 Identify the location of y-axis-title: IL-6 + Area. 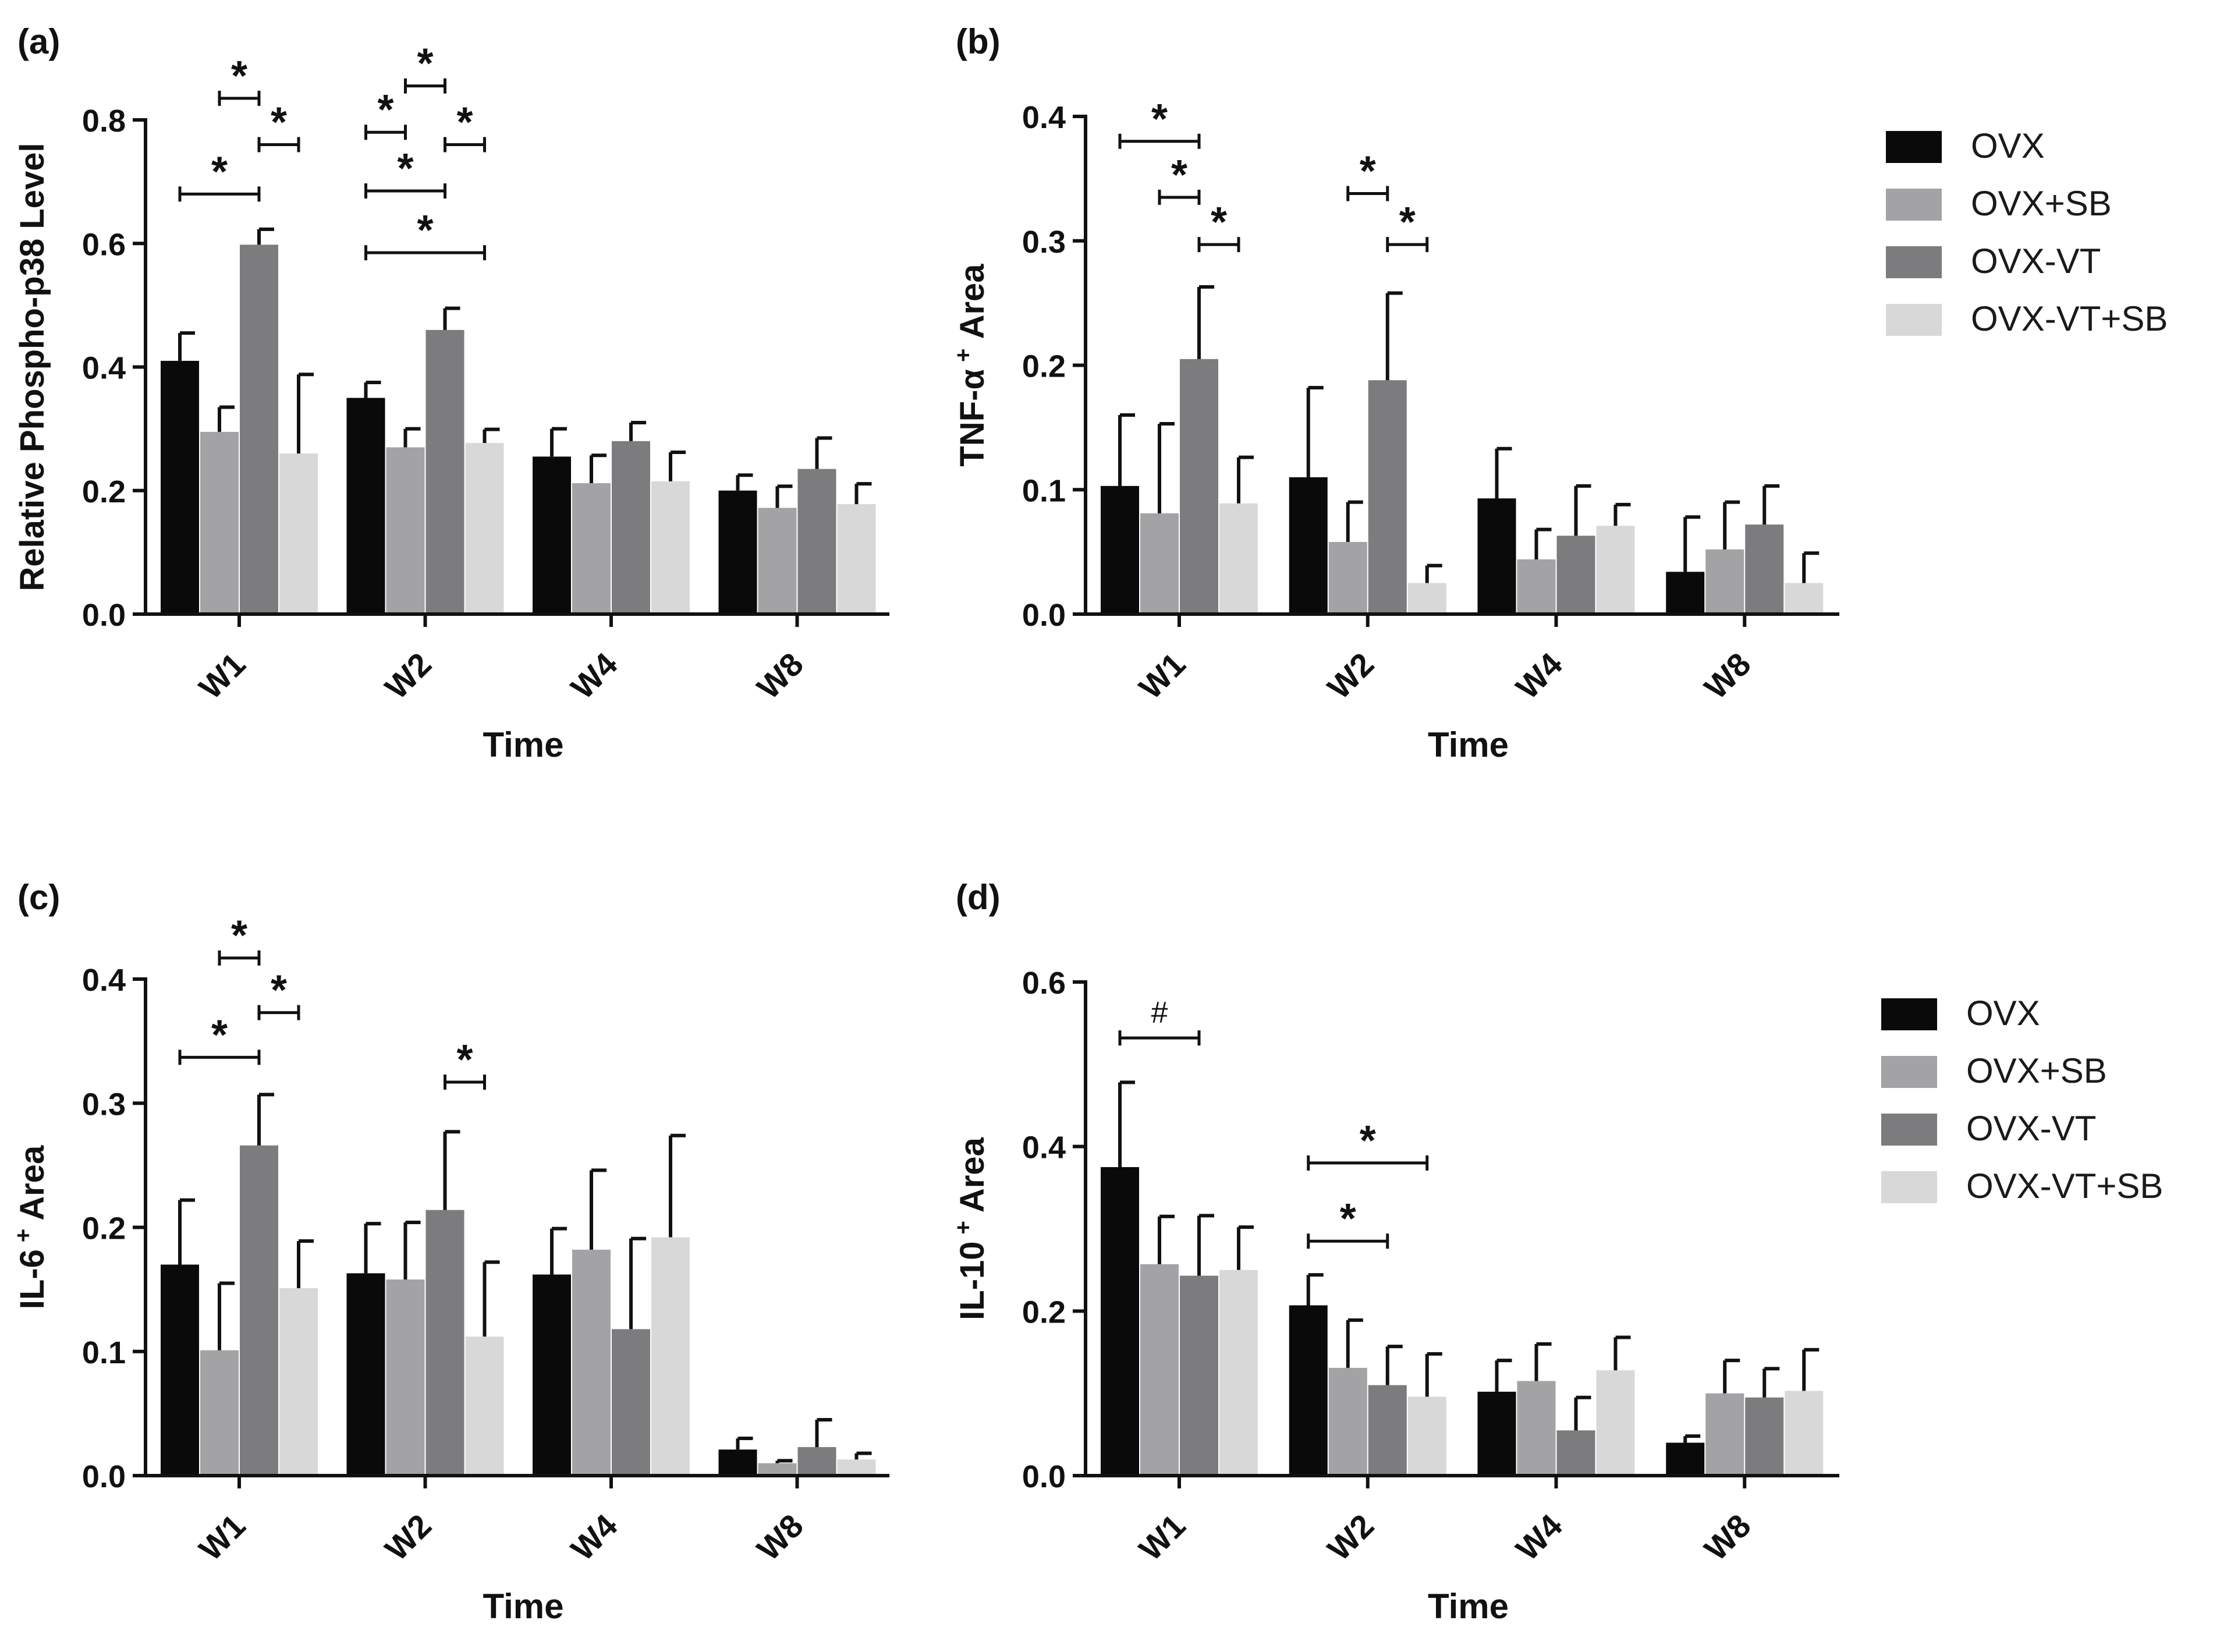
(30, 1227).